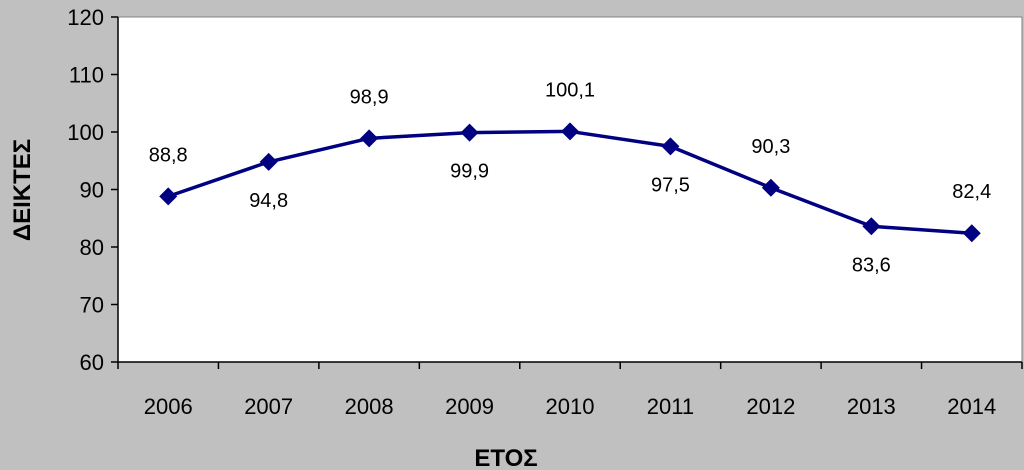  What do you see at coordinates (369, 97) in the screenshot?
I see `data-label: 98,9` at bounding box center [369, 97].